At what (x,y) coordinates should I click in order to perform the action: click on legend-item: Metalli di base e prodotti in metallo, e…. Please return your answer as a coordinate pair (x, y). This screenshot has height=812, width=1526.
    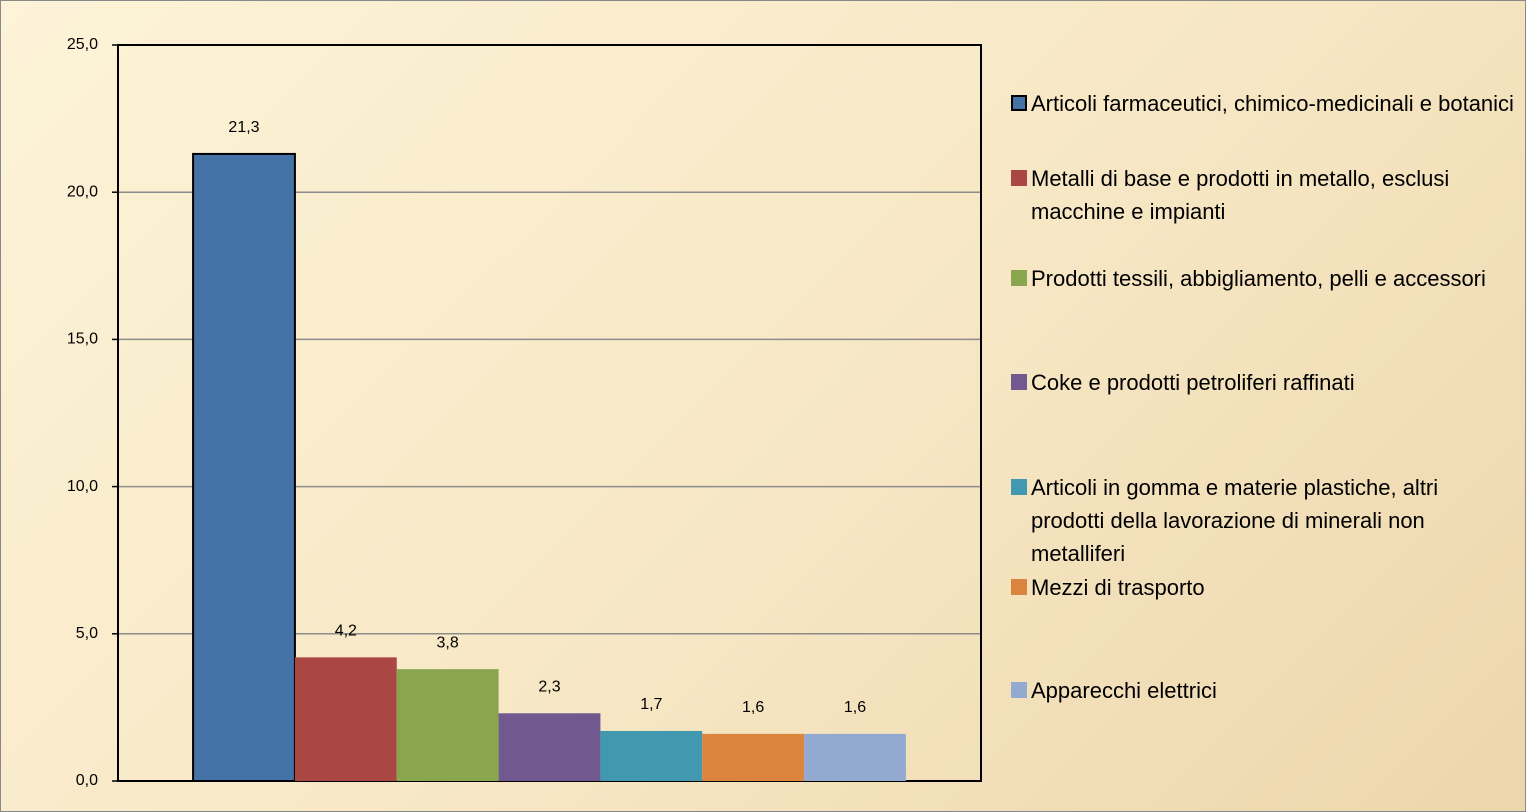
    Looking at the image, I should click on (1263, 195).